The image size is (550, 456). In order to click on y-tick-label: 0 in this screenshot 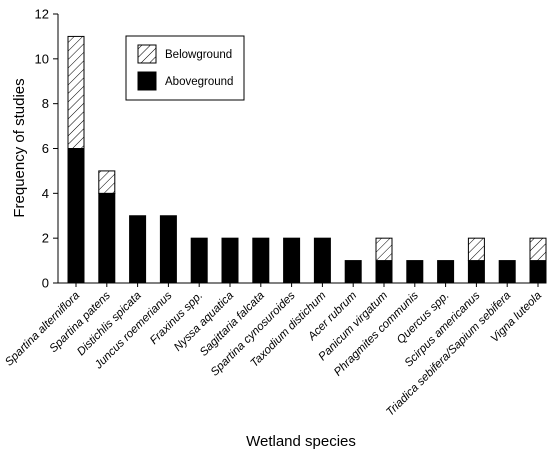, I will do `click(45, 283)`.